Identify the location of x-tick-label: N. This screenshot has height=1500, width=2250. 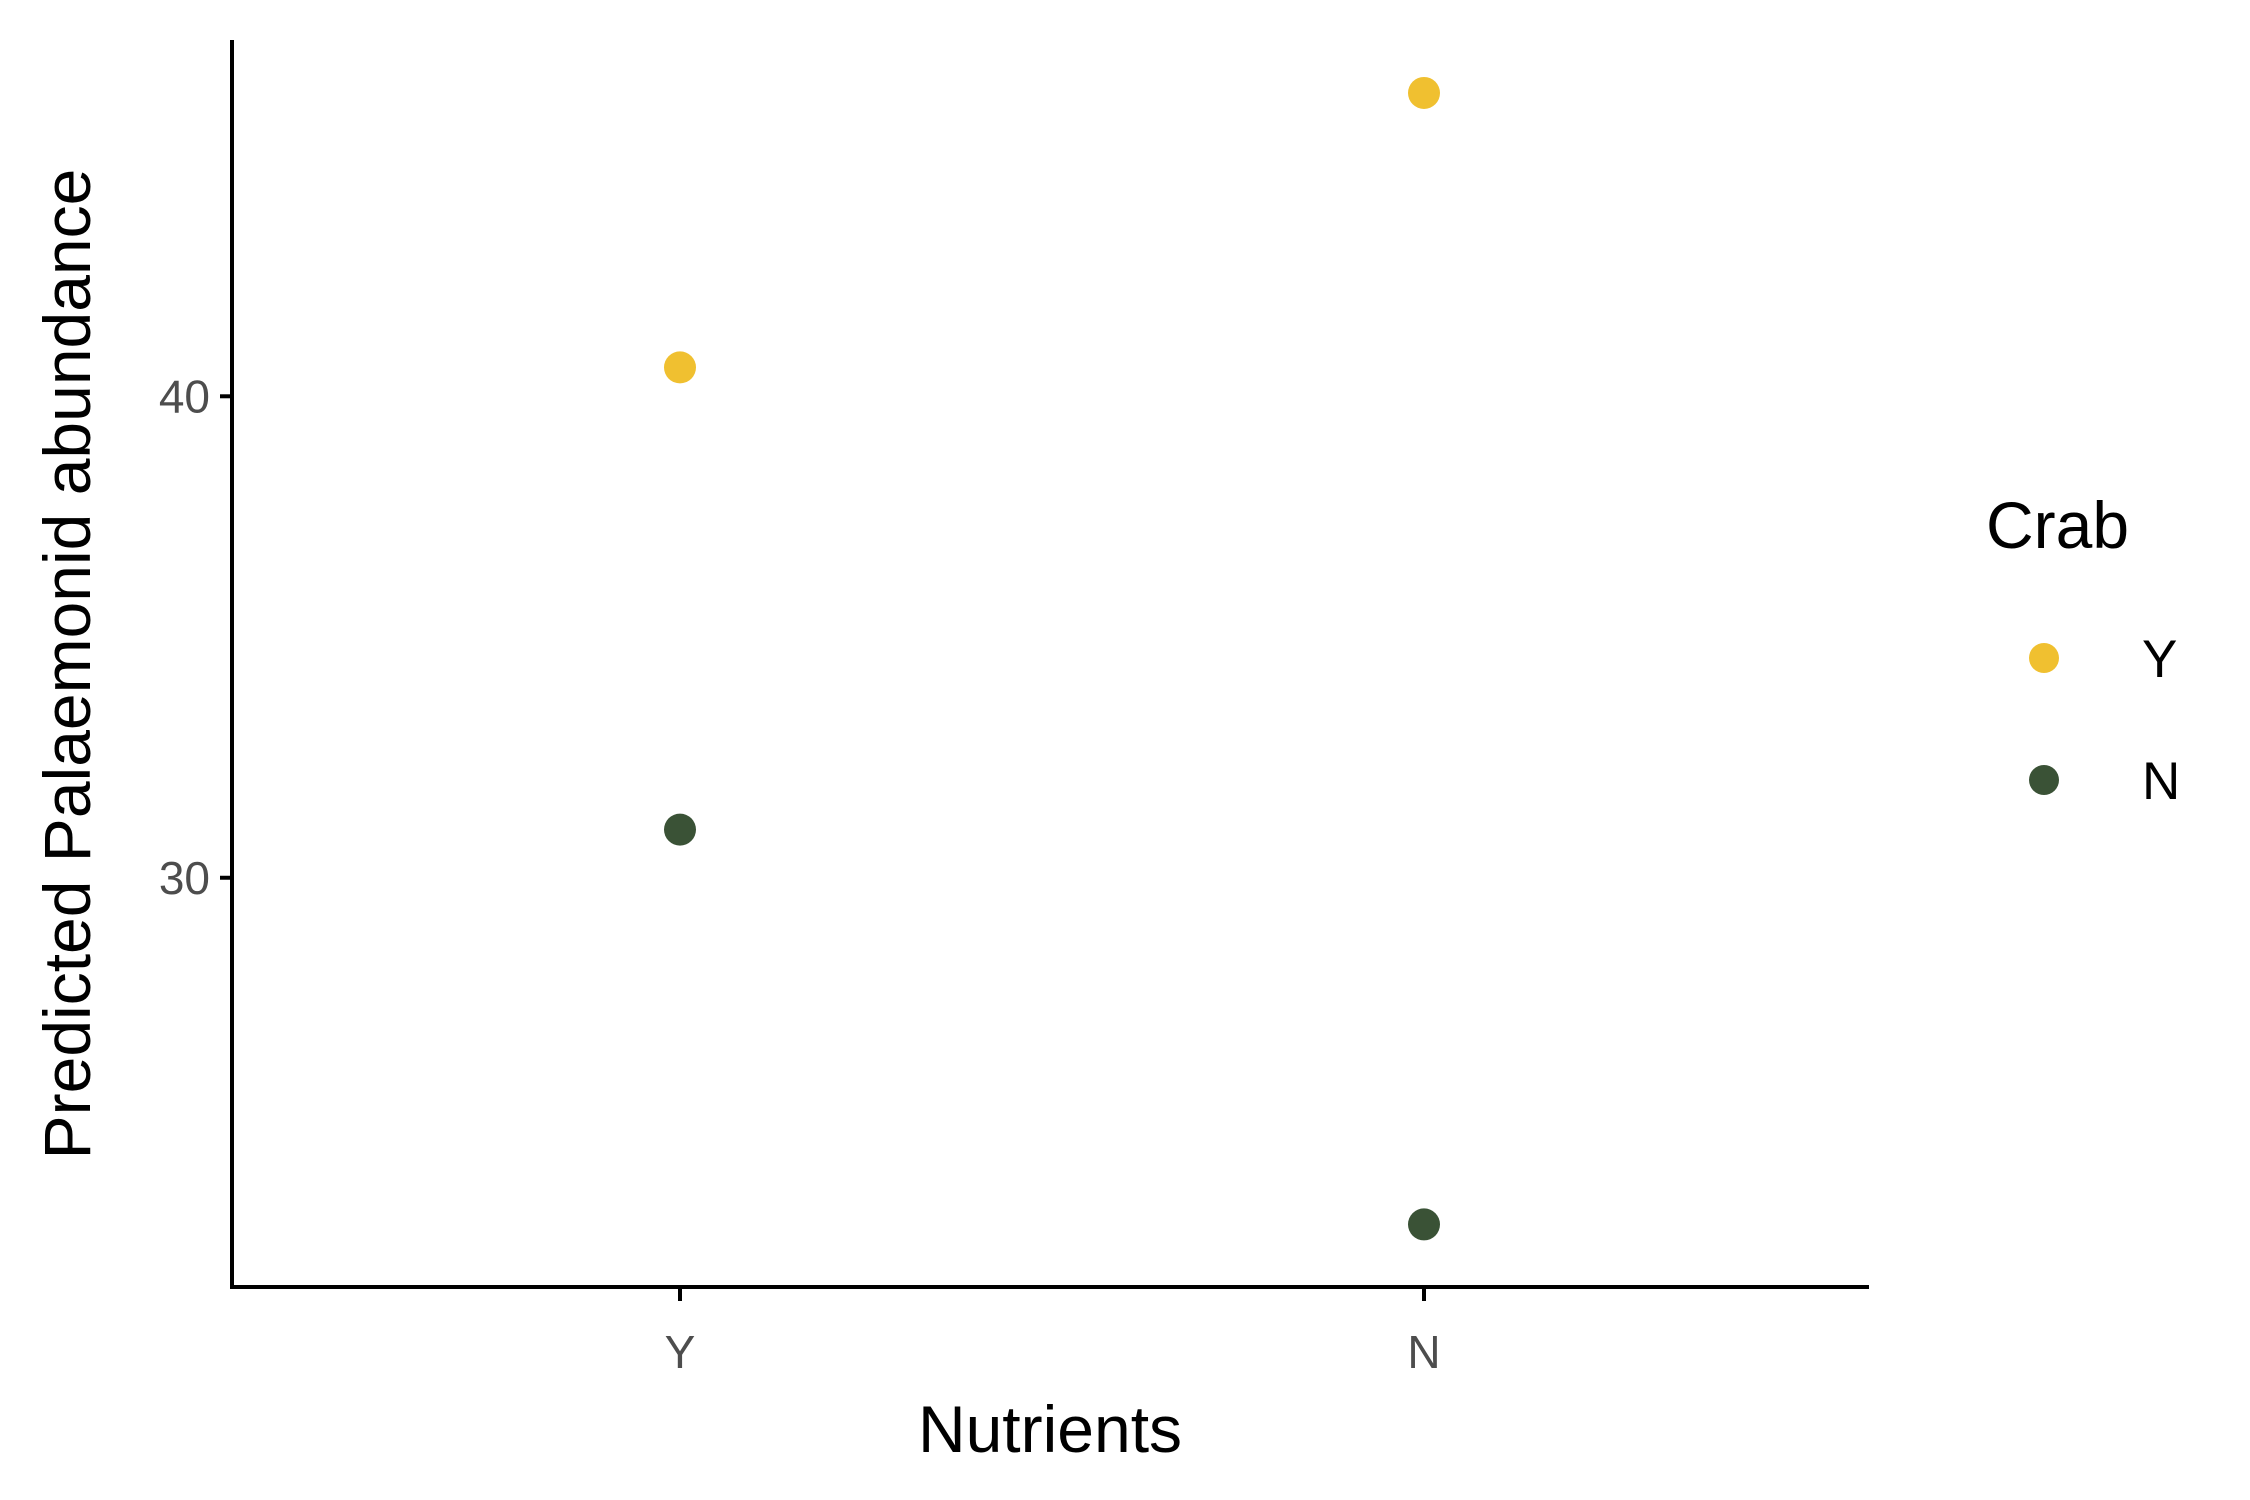
(1423, 1352).